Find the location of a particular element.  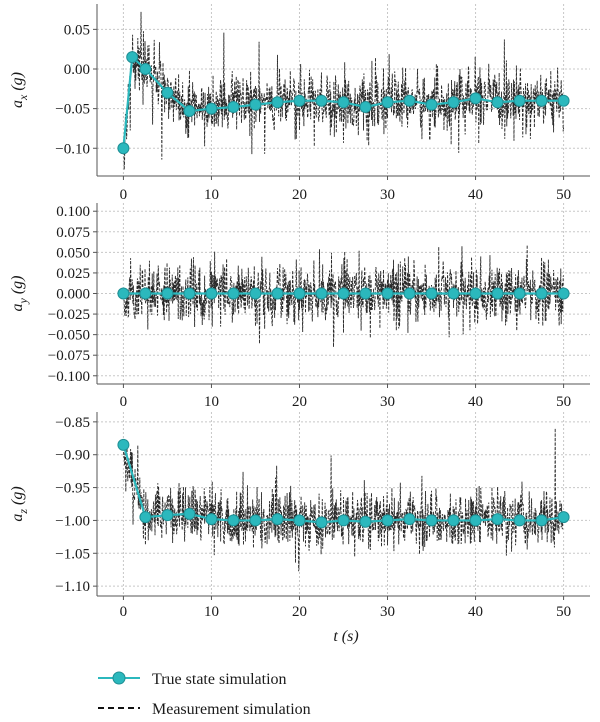

legend-true-state-marker is located at coordinates (119, 678).